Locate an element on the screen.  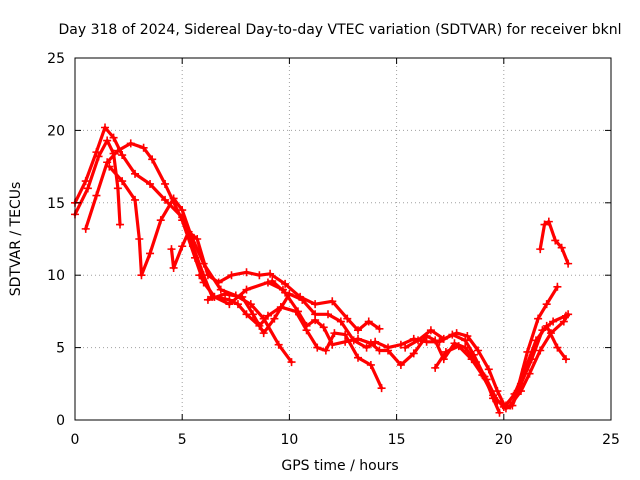
y-tick-label: 10 is located at coordinates (56, 276).